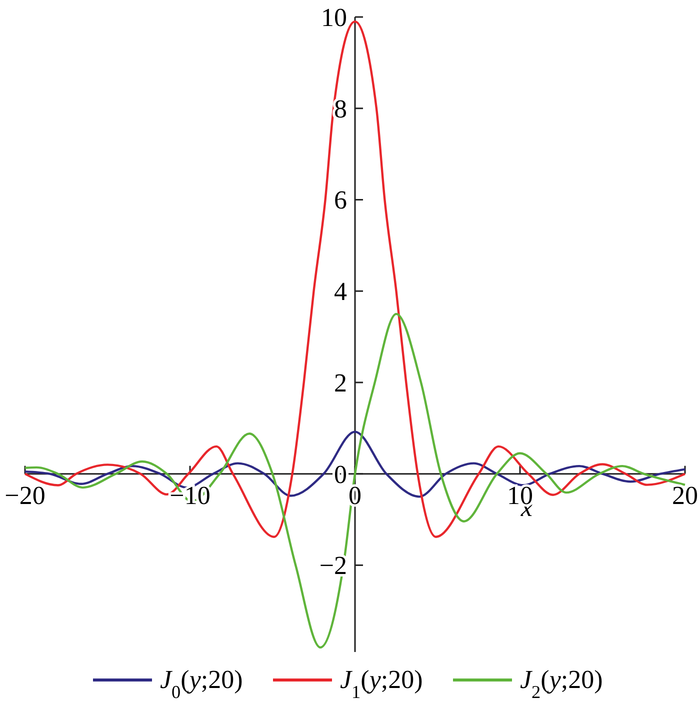  What do you see at coordinates (561, 683) in the screenshot?
I see `legend-label: J$_{2}$(y;20)` at bounding box center [561, 683].